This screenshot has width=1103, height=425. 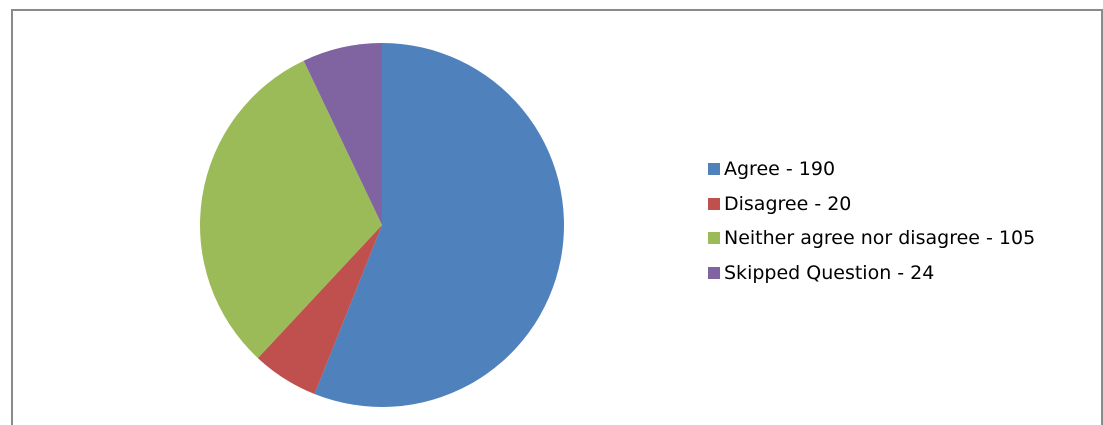 I want to click on legend-item-neither: Neither agree nor disagree - 105, so click(x=871, y=238).